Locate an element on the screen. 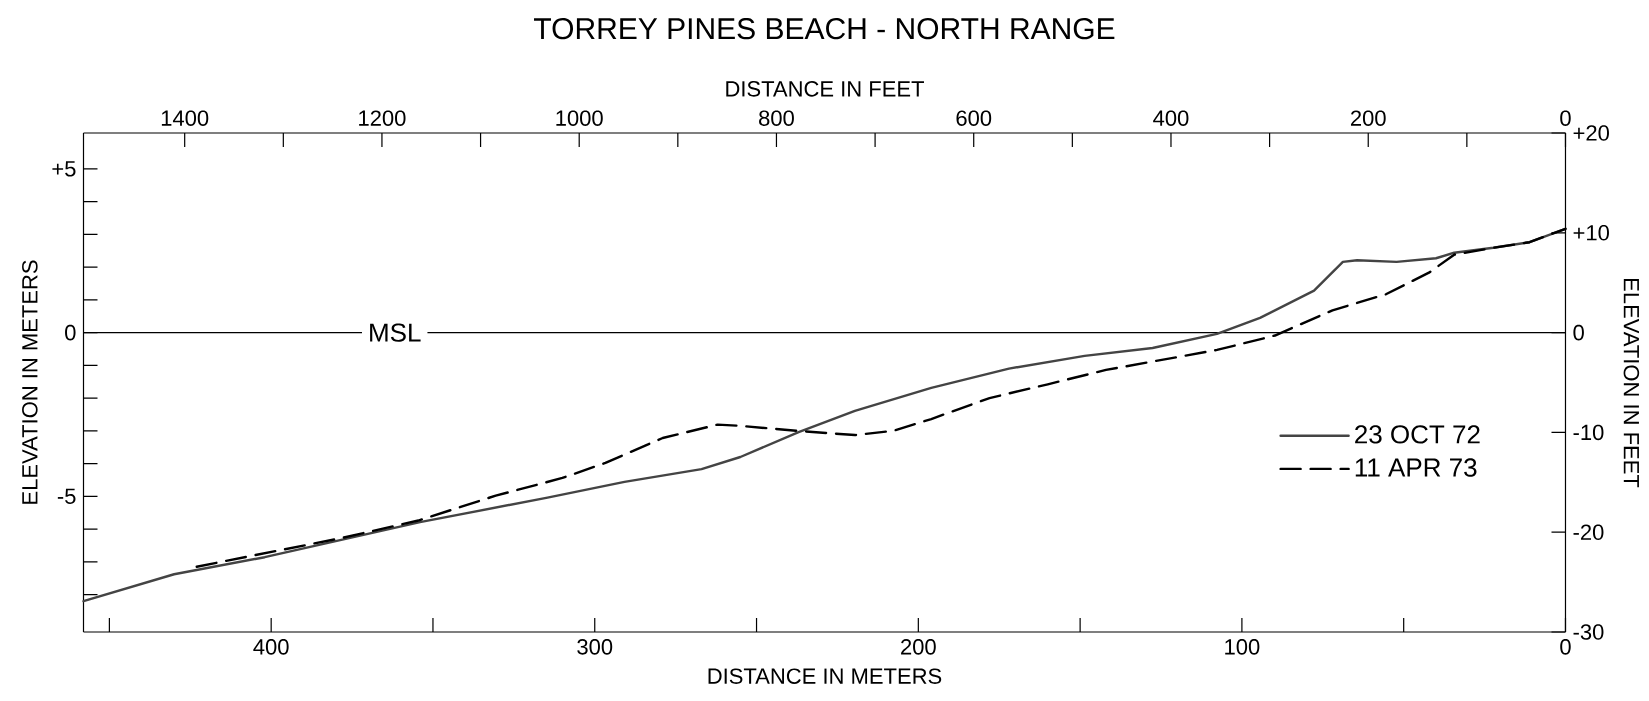 The image size is (1649, 701). y2-axis-title: ELEVATION IN FEET is located at coordinates (1631, 383).